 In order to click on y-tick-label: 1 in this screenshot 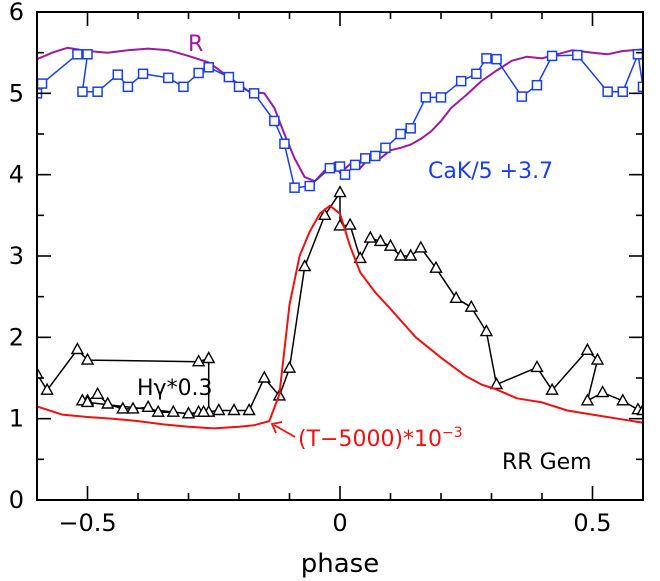, I will do `click(16, 419)`.